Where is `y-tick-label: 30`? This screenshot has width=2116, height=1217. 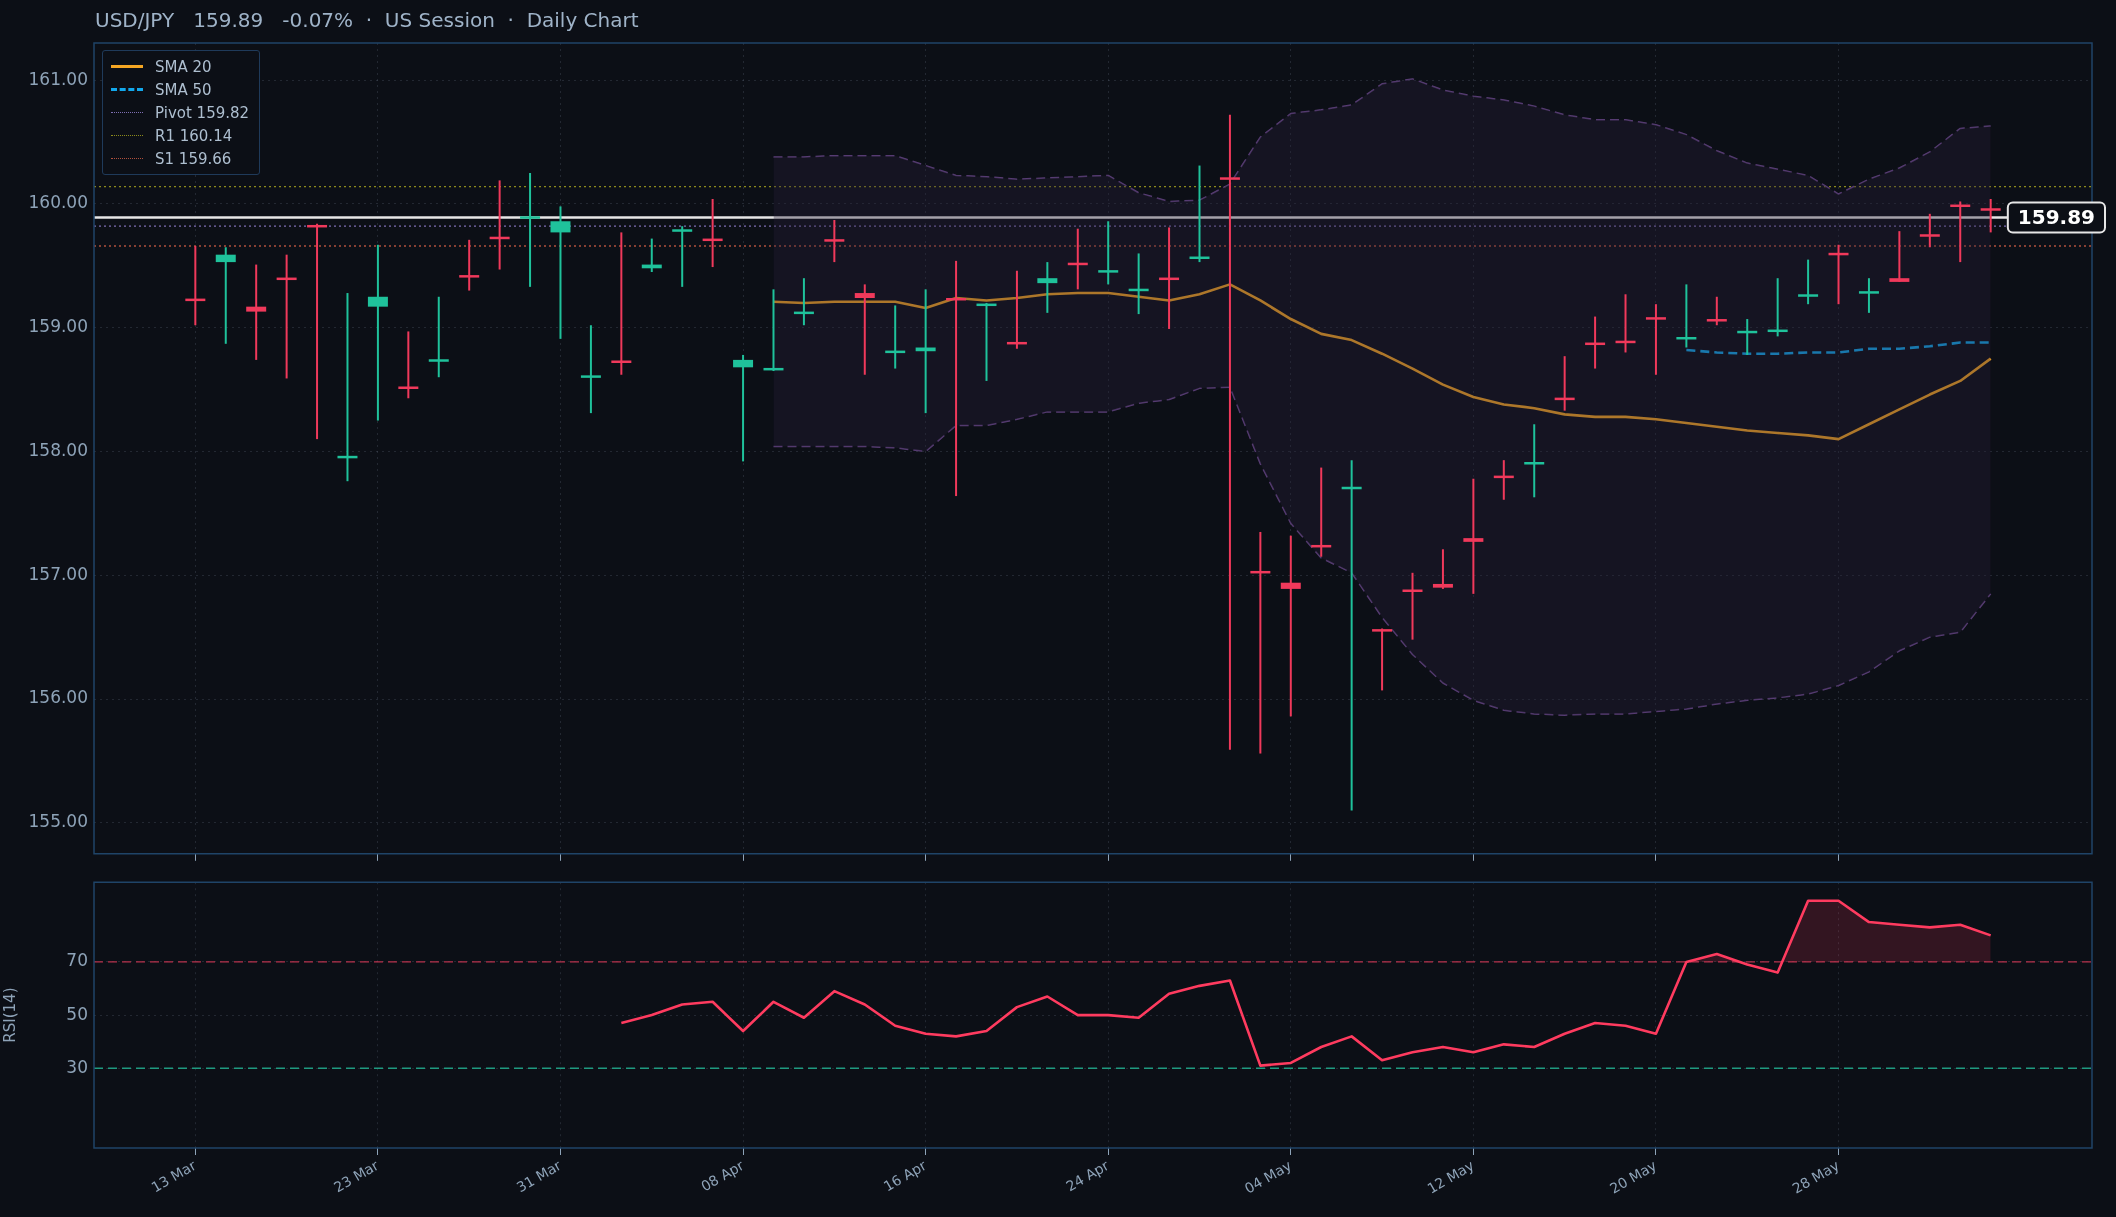
y-tick-label: 30 is located at coordinates (77, 1066).